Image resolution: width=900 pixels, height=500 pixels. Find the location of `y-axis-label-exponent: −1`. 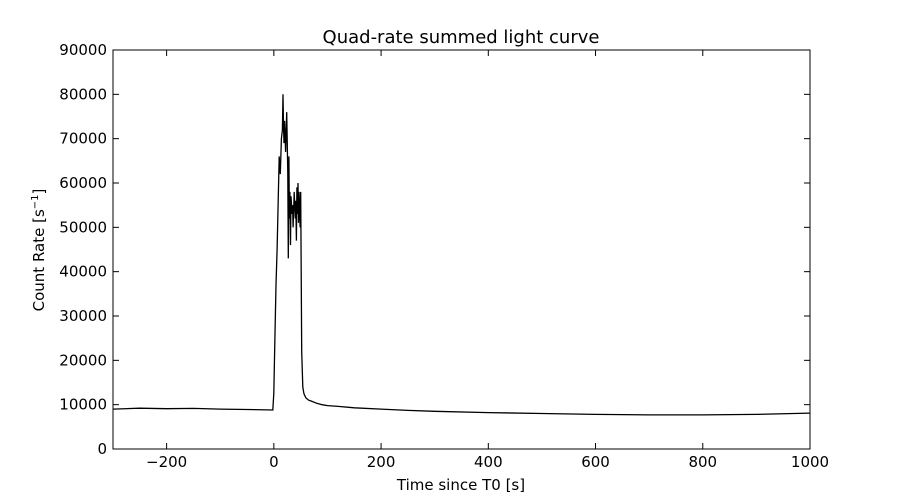

y-axis-label-exponent: −1 is located at coordinates (35, 201).